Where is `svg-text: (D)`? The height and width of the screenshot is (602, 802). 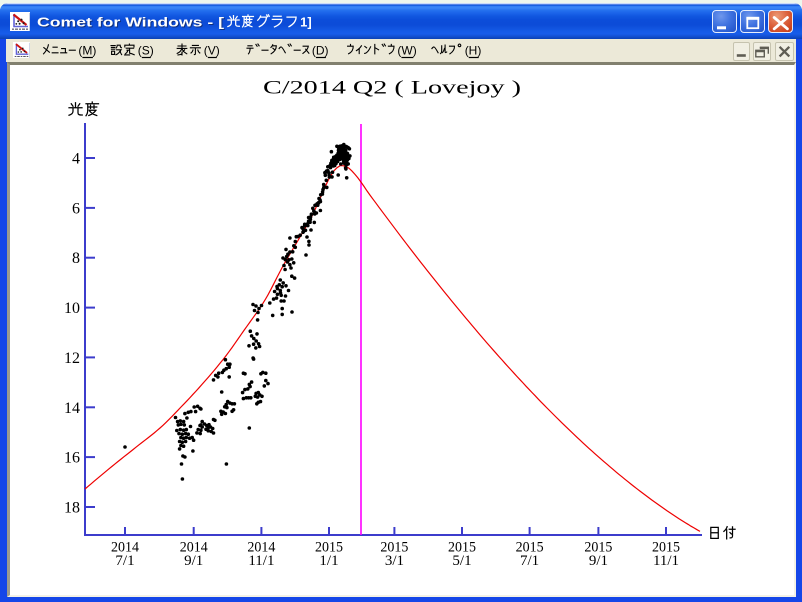 svg-text: (D) is located at coordinates (320, 51).